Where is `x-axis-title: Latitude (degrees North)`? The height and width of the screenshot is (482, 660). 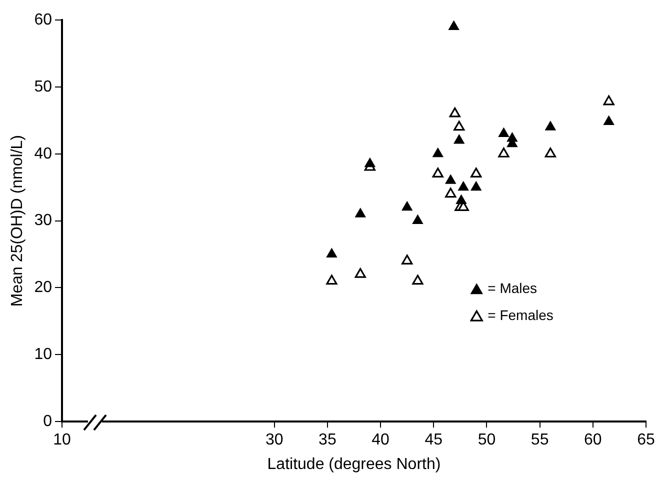
x-axis-title: Latitude (degrees North) is located at coordinates (354, 464).